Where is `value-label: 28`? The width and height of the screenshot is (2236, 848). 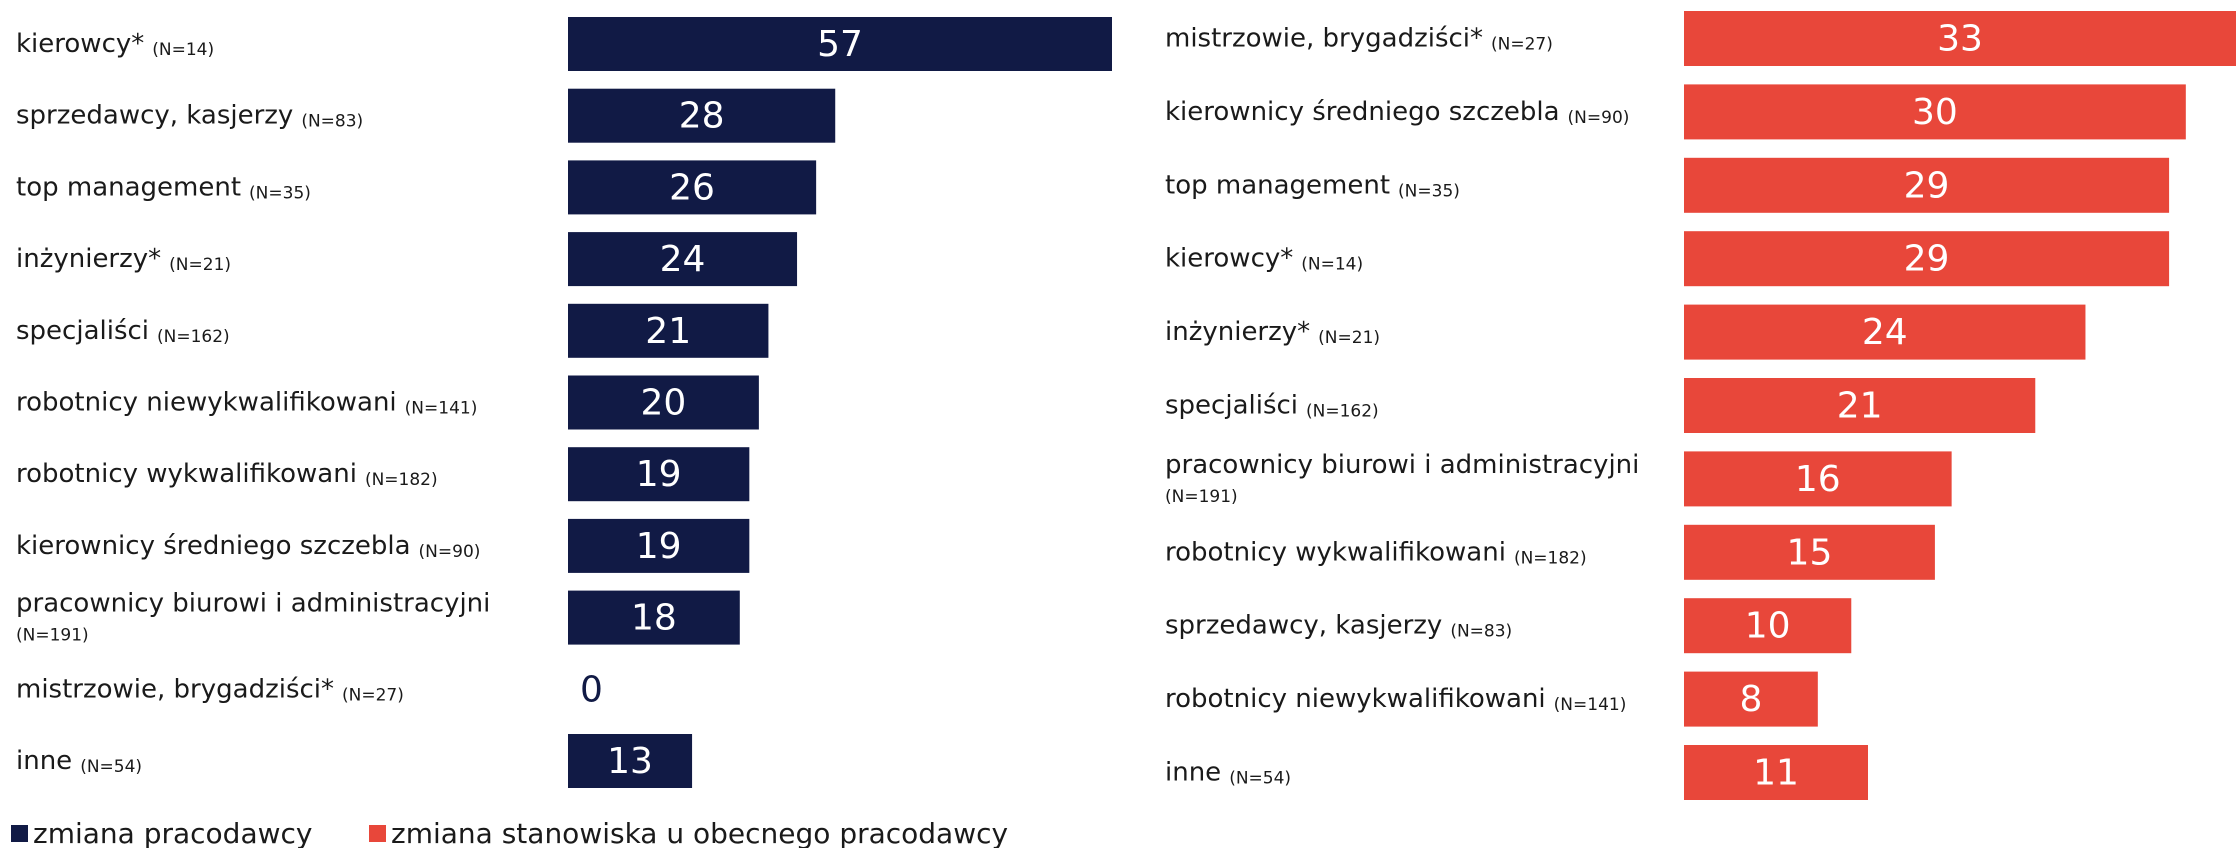
value-label: 28 is located at coordinates (702, 116).